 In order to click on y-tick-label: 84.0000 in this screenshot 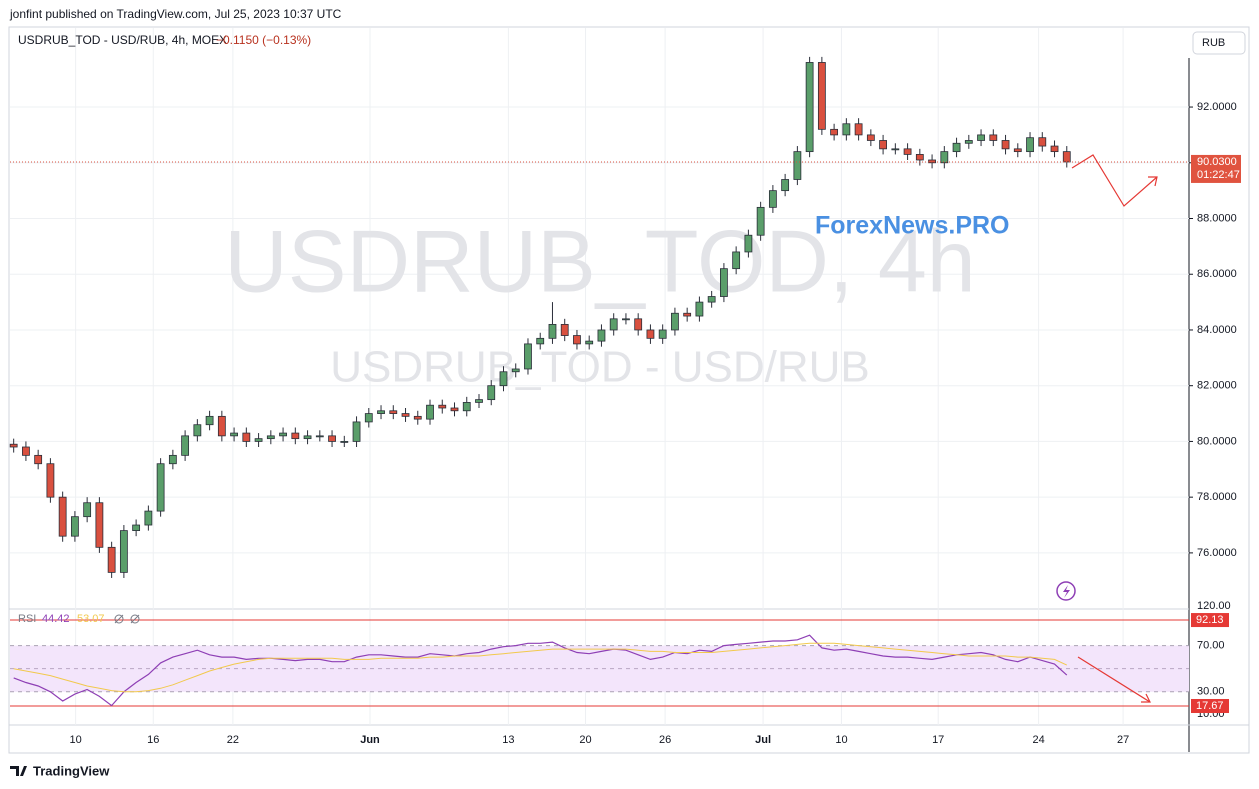, I will do `click(1217, 330)`.